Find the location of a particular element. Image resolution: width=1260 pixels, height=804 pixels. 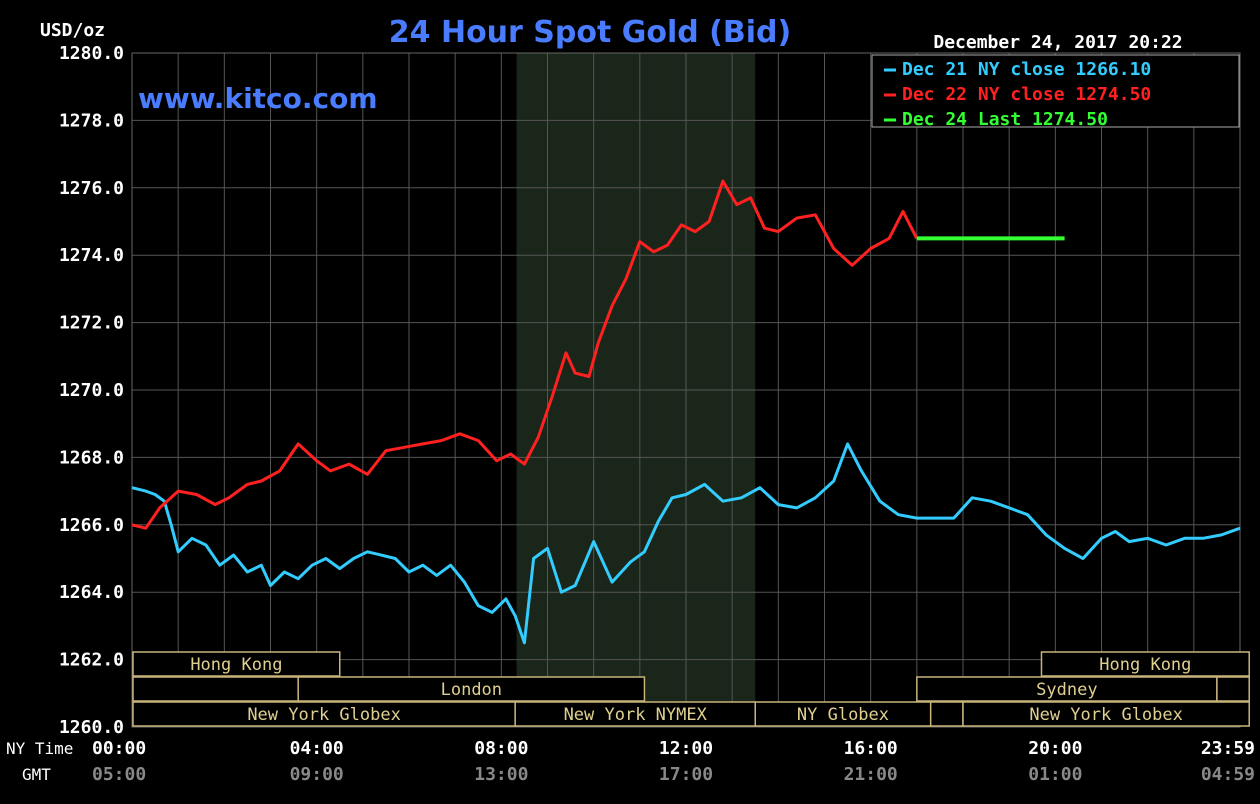

legend-entry: Dec 21 NY close 1266.10 is located at coordinates (1026, 69).